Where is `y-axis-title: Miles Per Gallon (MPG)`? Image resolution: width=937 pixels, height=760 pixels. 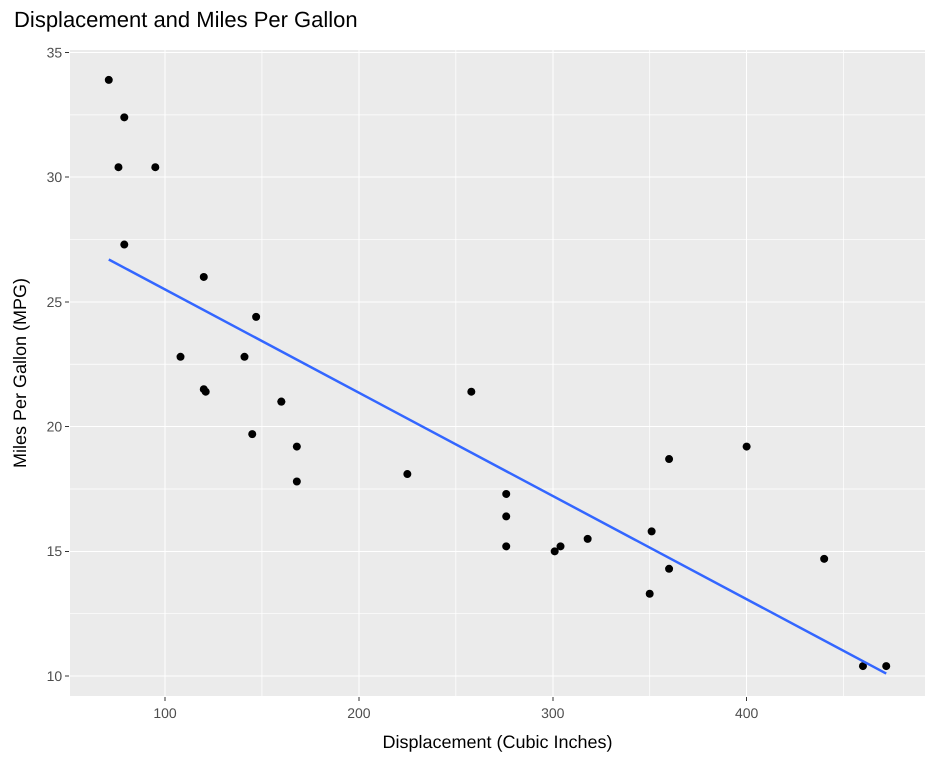
y-axis-title: Miles Per Gallon (MPG) is located at coordinates (20, 373).